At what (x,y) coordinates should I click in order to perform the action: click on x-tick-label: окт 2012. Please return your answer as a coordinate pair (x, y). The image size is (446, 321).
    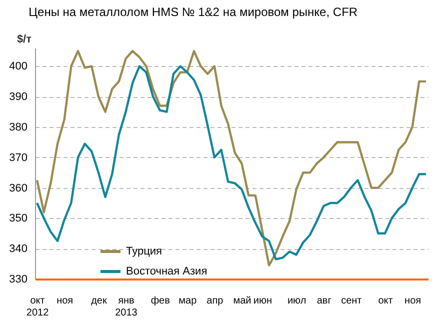
    Looking at the image, I should click on (38, 307).